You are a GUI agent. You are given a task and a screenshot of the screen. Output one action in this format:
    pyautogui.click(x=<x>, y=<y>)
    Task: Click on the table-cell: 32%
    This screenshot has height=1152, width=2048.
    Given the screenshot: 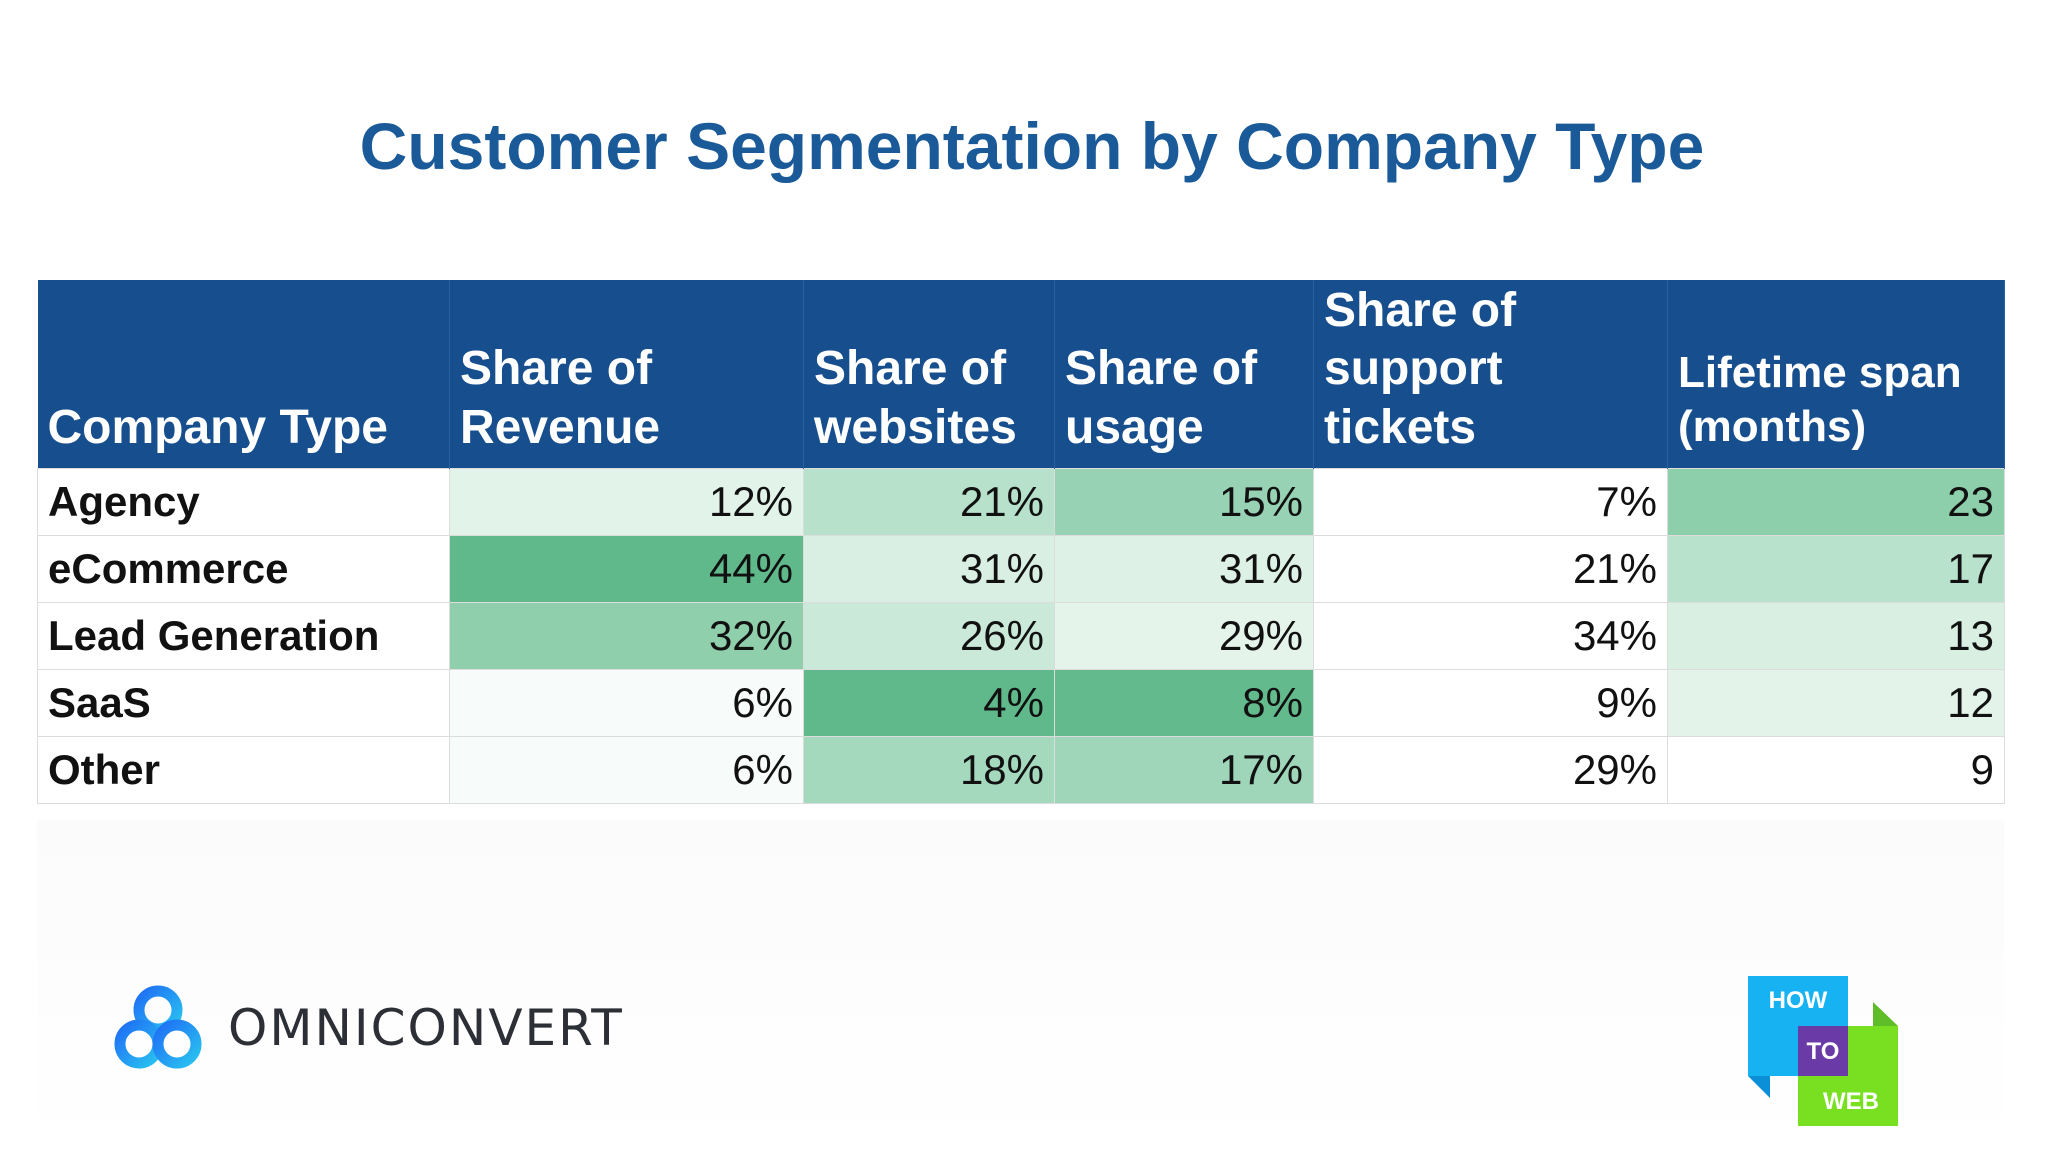 What is the action you would take?
    pyautogui.click(x=626, y=635)
    